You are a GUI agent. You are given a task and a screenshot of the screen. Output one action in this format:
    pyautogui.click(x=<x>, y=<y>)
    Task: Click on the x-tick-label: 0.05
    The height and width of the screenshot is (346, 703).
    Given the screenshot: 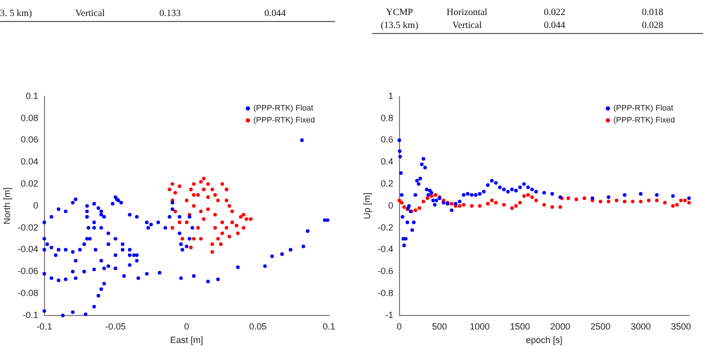 What is the action you would take?
    pyautogui.click(x=258, y=326)
    